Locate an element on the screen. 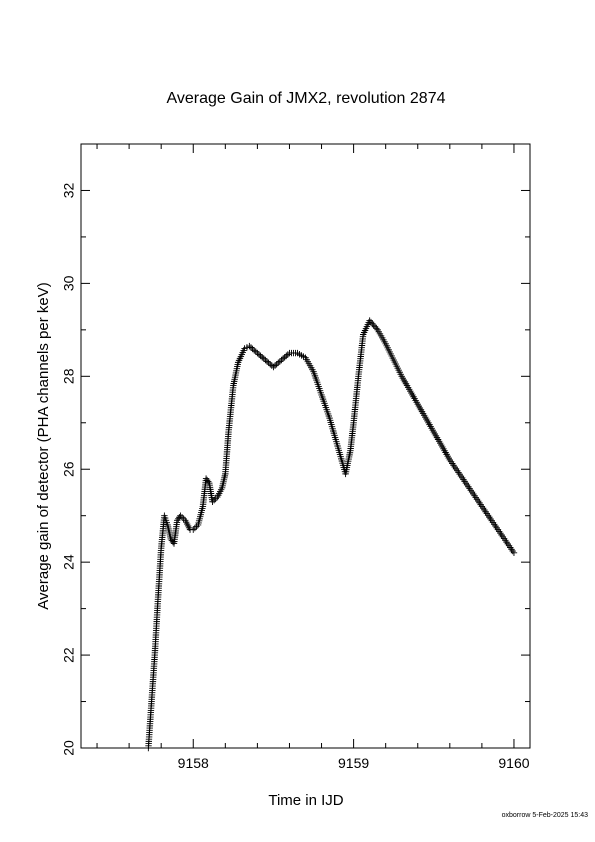 The height and width of the screenshot is (842, 595). y-tick-label: 26 is located at coordinates (69, 469).